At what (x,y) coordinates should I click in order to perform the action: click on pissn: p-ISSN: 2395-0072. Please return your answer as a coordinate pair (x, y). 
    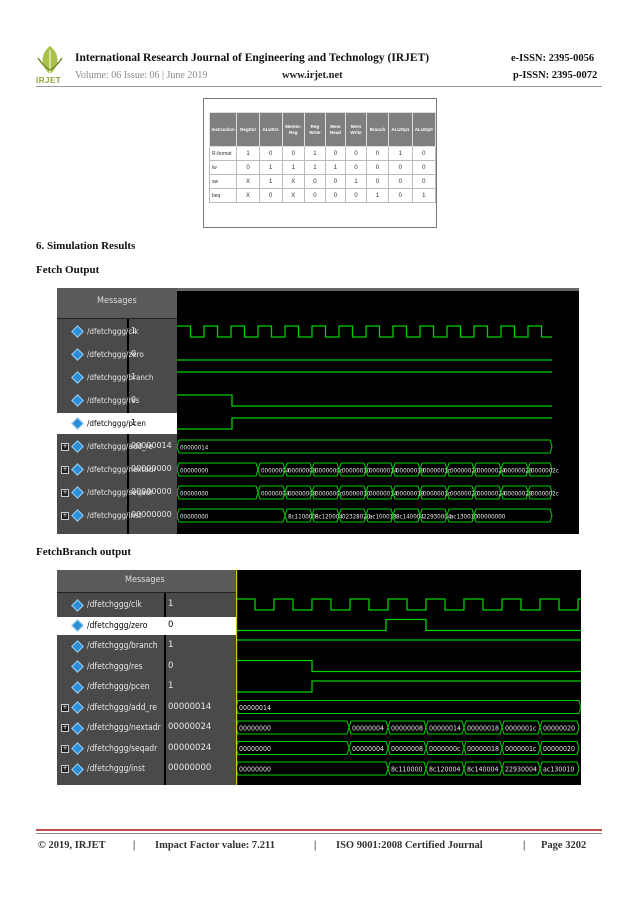
    Looking at the image, I should click on (555, 75).